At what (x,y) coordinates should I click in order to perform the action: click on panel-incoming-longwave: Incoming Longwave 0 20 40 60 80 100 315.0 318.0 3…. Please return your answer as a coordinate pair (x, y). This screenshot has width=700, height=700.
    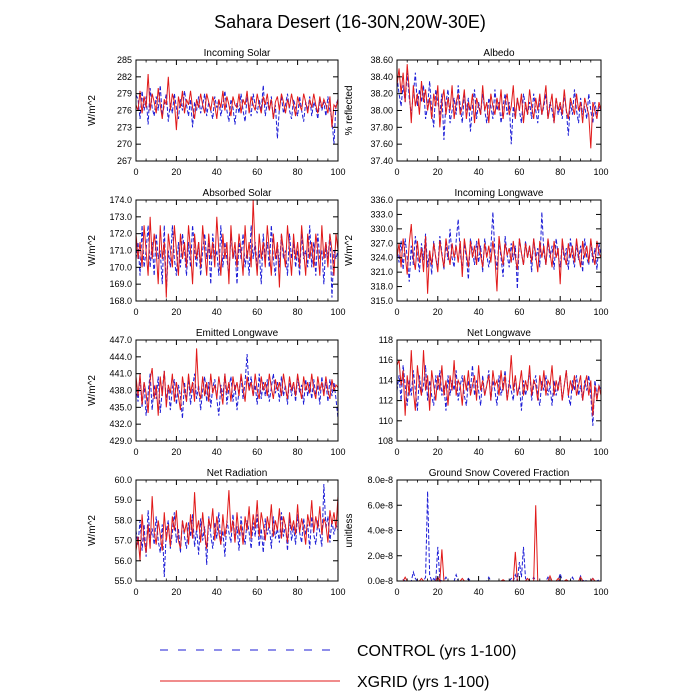
    Looking at the image, I should click on (476, 252).